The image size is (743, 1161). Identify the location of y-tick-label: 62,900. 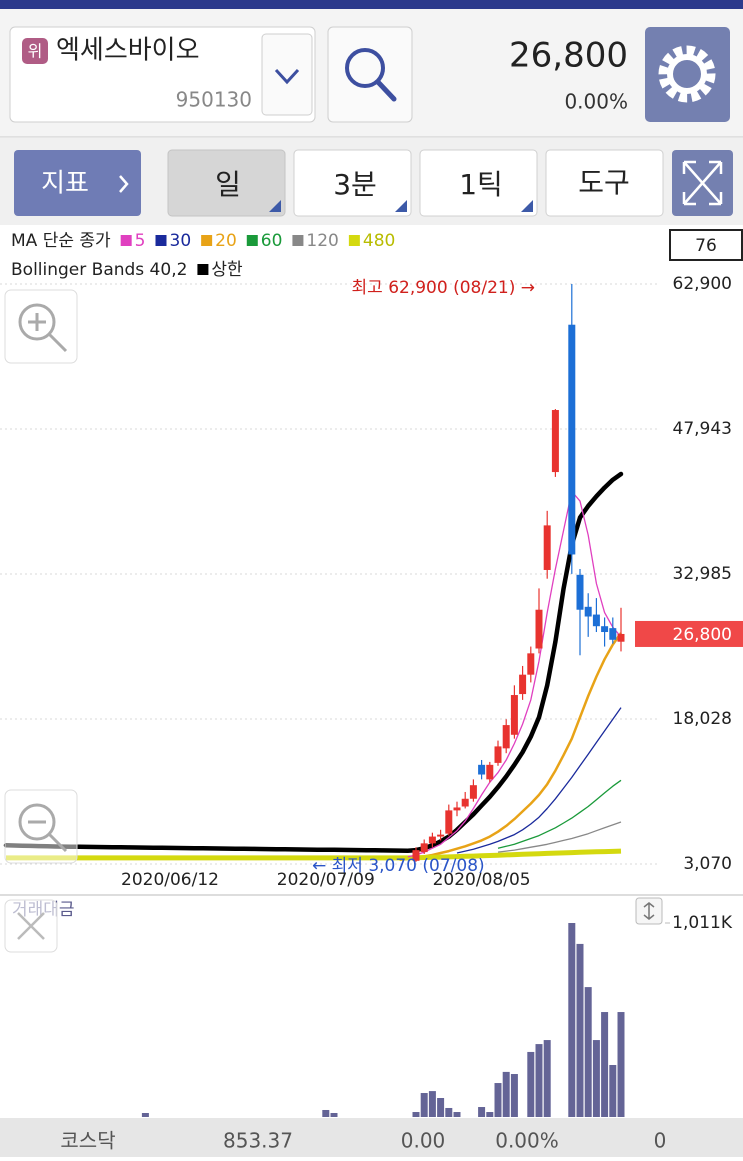
(702, 284).